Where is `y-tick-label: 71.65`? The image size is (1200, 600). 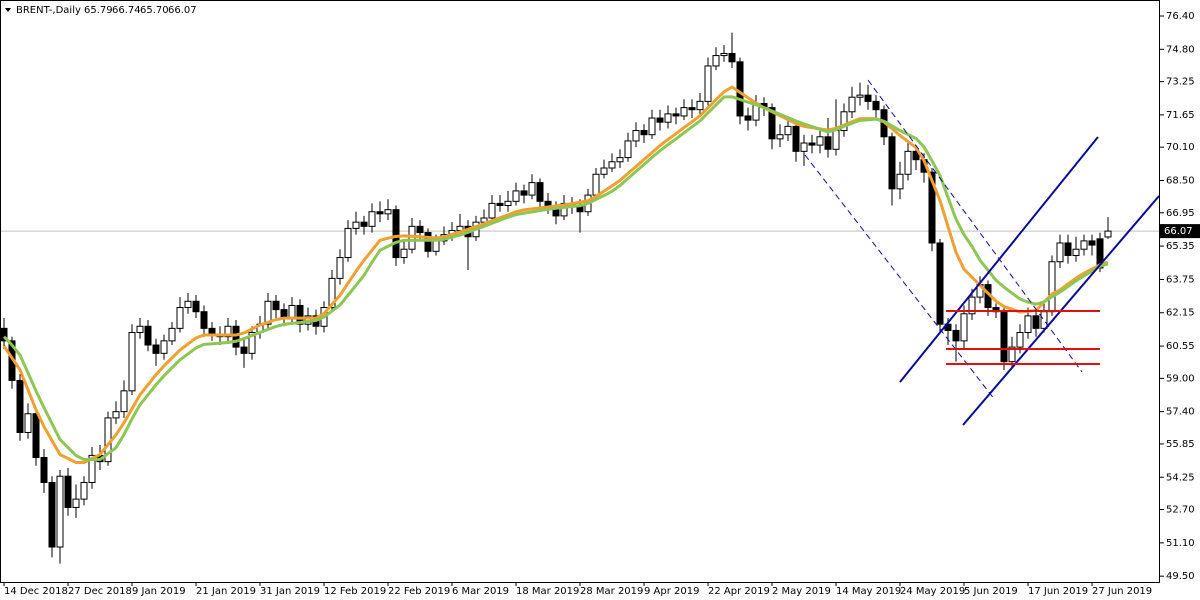 y-tick-label: 71.65 is located at coordinates (1180, 115).